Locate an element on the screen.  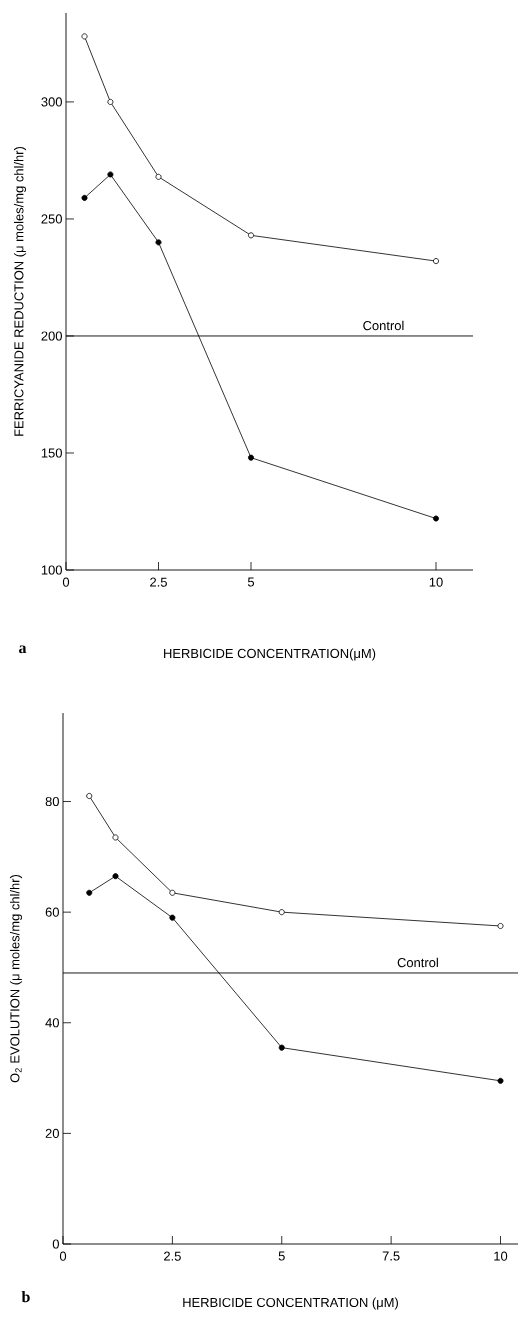
y-tick-label: 300 is located at coordinates (51, 102).